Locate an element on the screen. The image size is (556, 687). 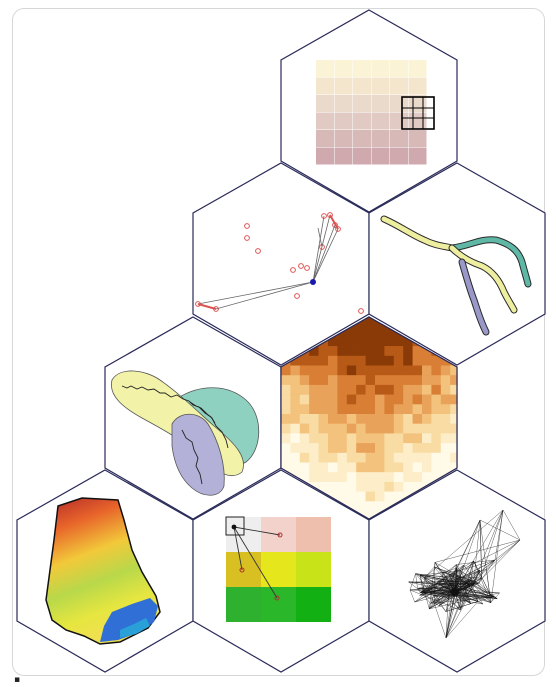
moving-window-box is located at coordinates (418, 113).